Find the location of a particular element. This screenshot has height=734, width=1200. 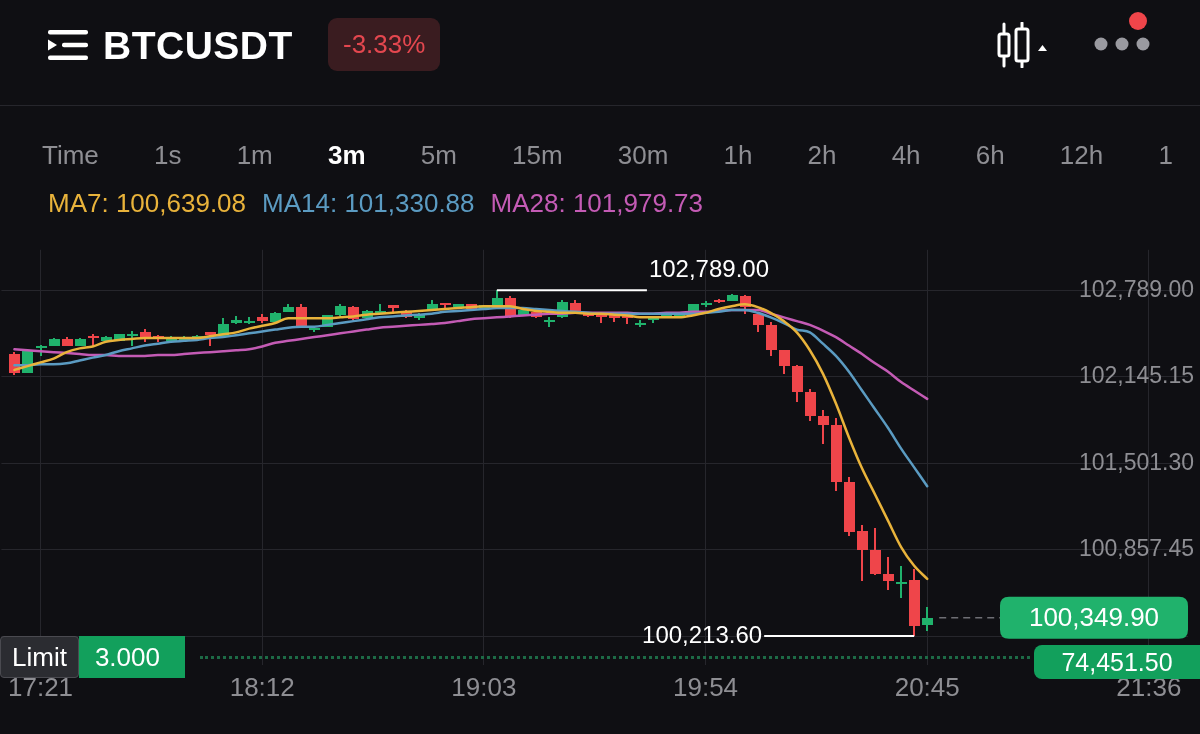

text: MA14: 101,330.88 is located at coordinates (368, 203).